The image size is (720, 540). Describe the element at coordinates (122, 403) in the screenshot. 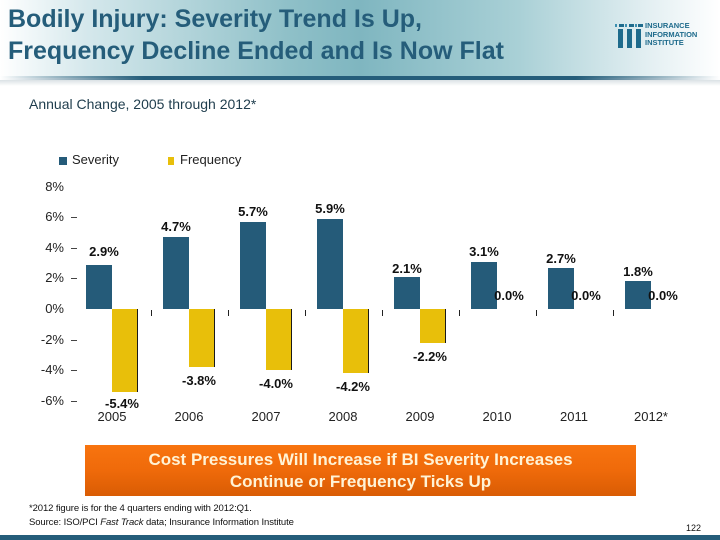

I see `frequency-data-label: -5.4%` at that location.